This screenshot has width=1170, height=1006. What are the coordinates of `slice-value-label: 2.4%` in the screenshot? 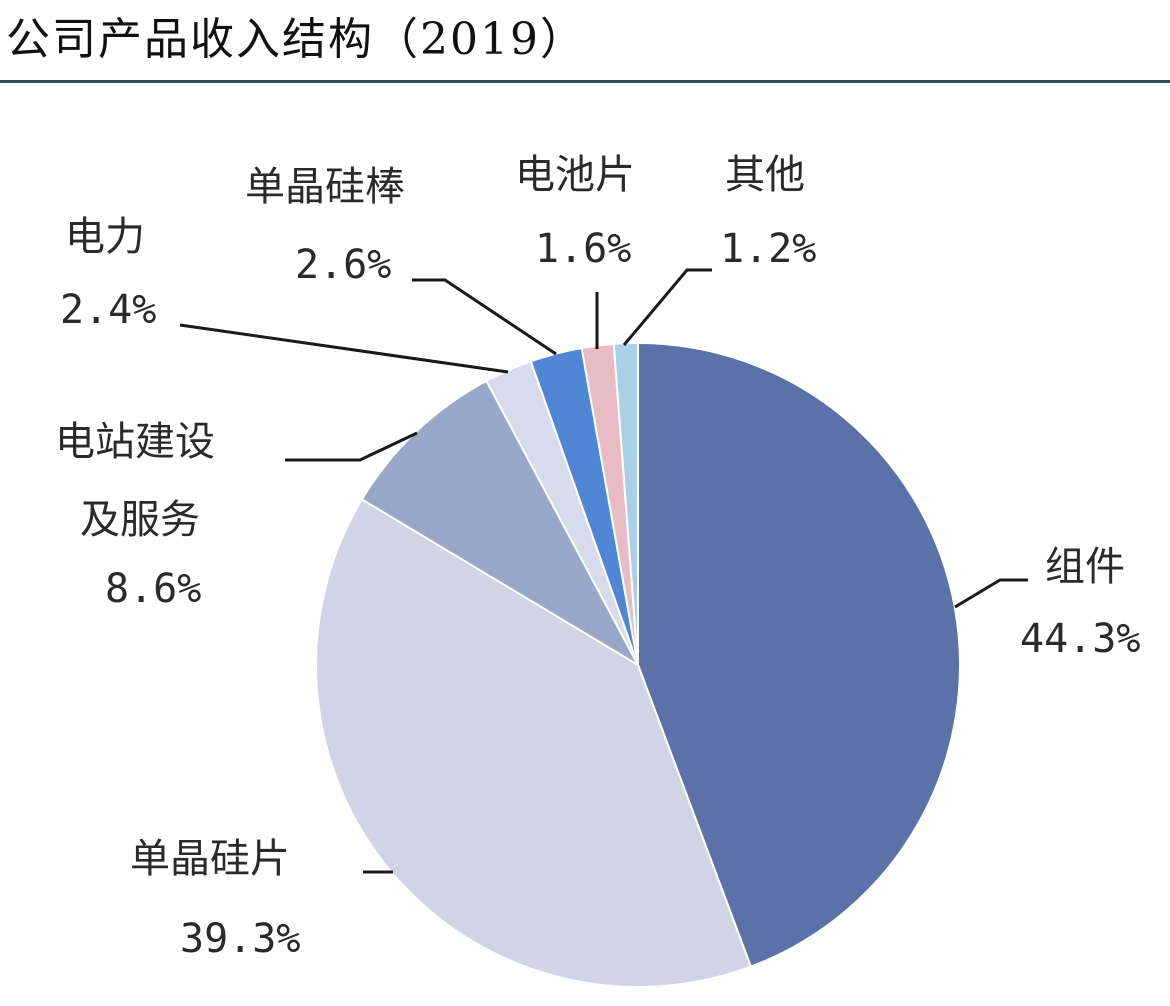 It's located at (108, 310).